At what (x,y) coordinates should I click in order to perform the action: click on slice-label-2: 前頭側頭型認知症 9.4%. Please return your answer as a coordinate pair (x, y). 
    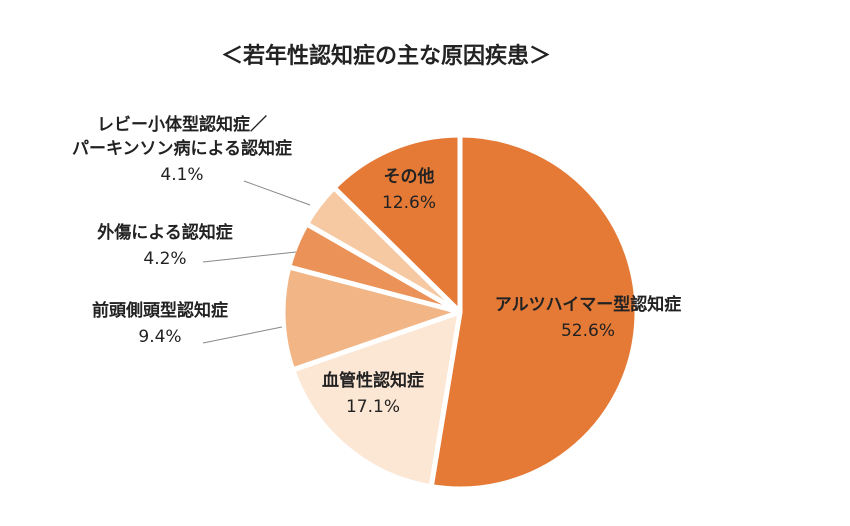
    Looking at the image, I should click on (160, 323).